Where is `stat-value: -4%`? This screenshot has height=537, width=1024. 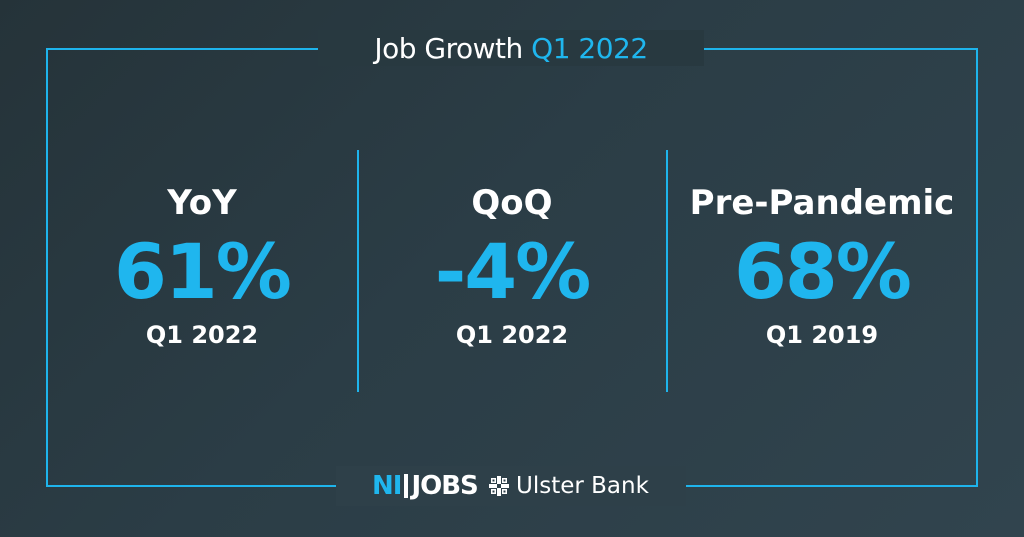 stat-value: -4% is located at coordinates (513, 271).